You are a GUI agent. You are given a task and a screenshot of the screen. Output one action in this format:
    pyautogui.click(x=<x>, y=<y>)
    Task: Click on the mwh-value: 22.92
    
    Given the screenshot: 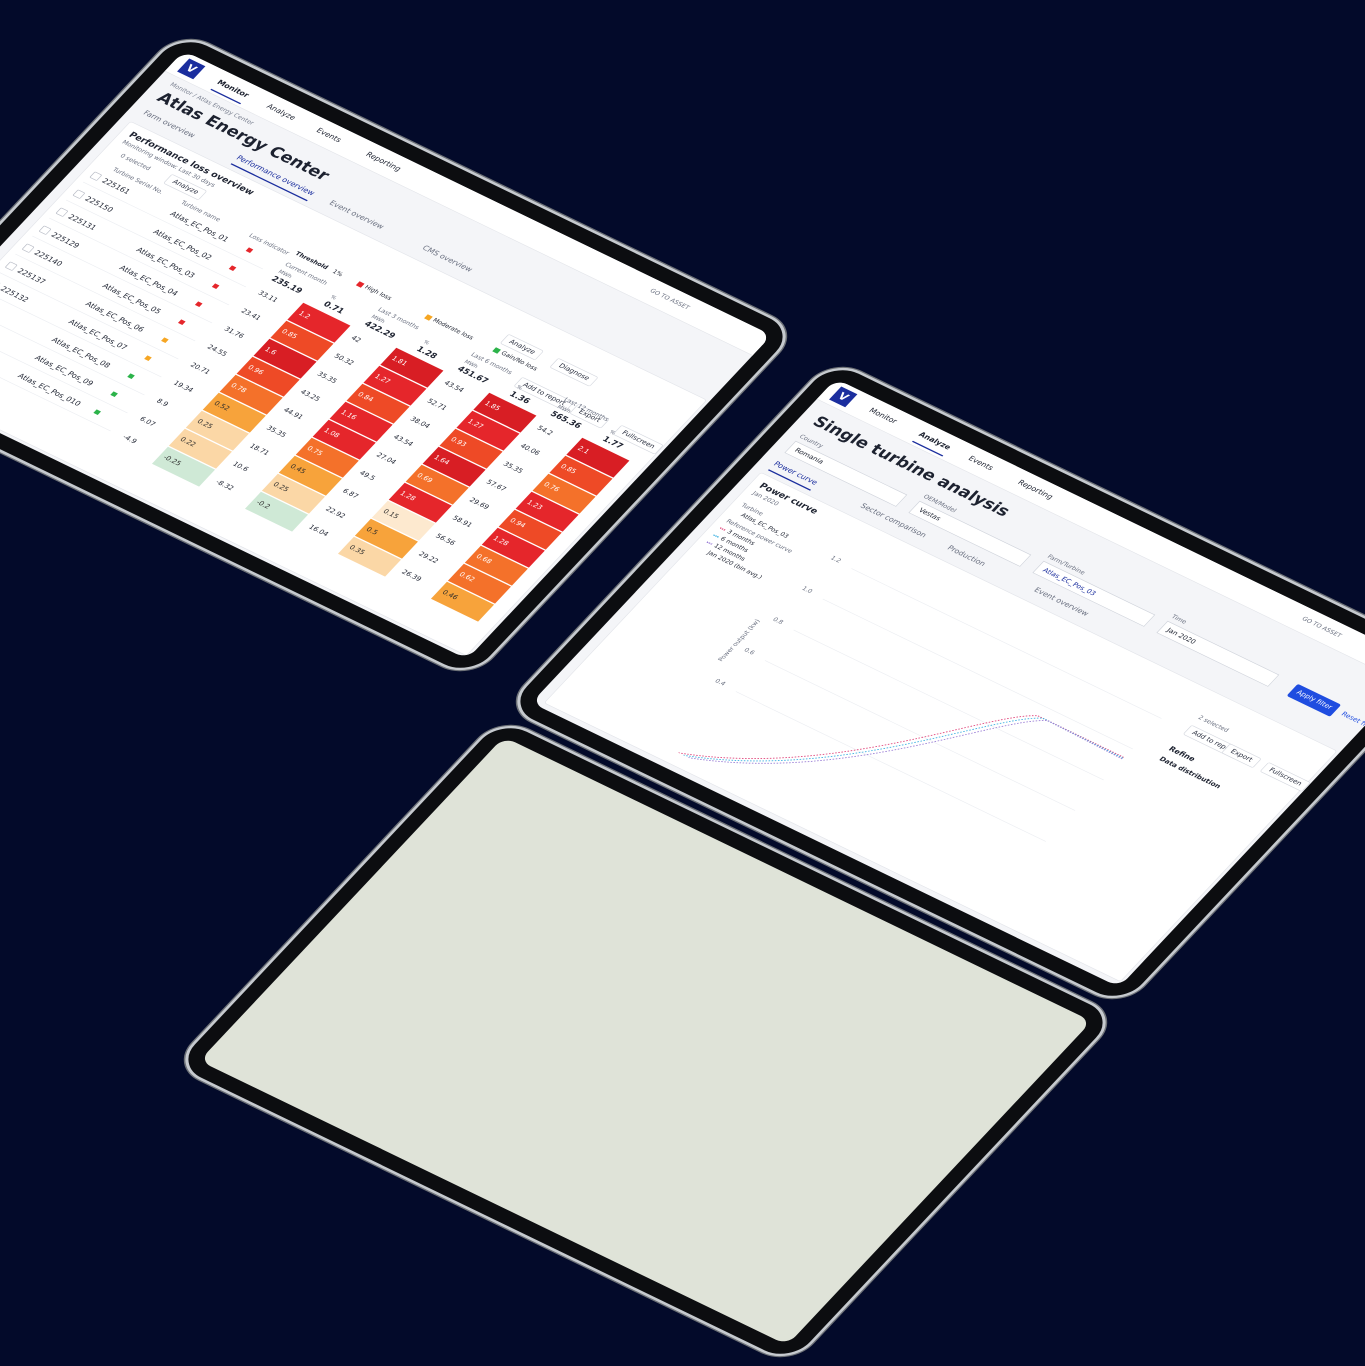 What is the action you would take?
    pyautogui.click(x=335, y=512)
    